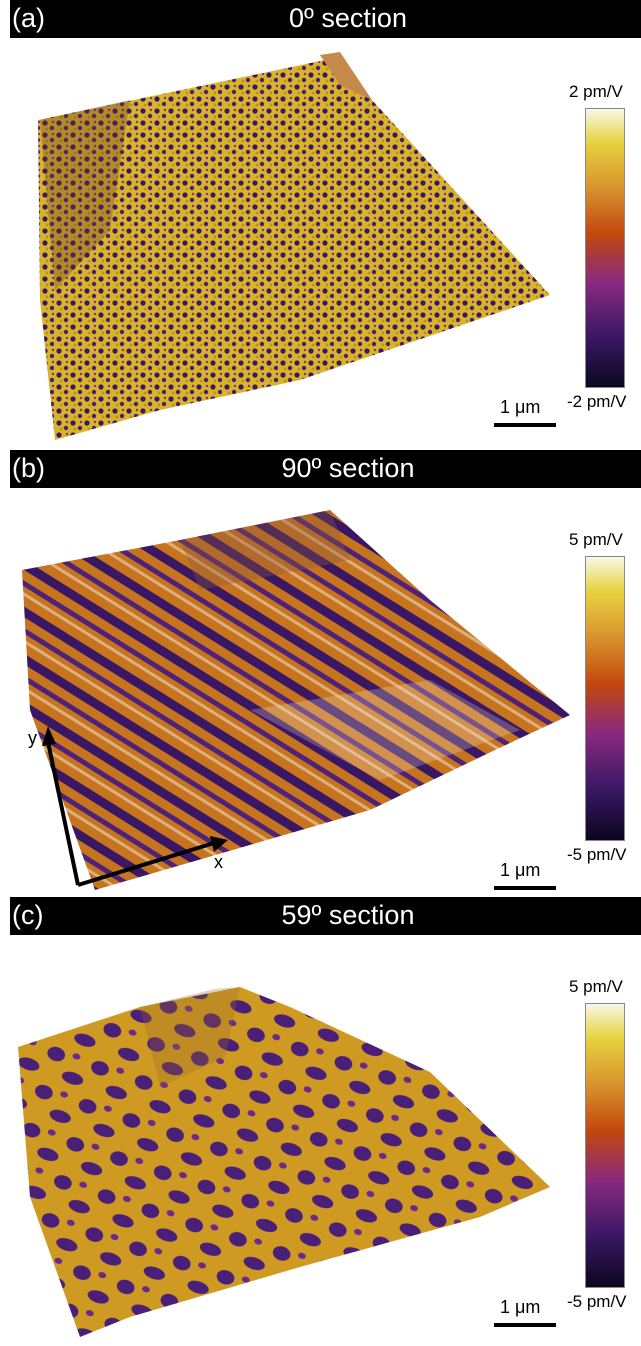 The width and height of the screenshot is (641, 1346). What do you see at coordinates (520, 1307) in the screenshot?
I see `panel-c-scale-bar-label: 1 μm` at bounding box center [520, 1307].